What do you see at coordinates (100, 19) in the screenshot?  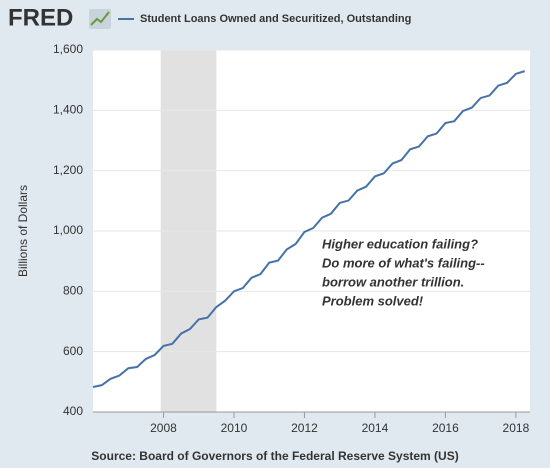 I see `logo-icon` at bounding box center [100, 19].